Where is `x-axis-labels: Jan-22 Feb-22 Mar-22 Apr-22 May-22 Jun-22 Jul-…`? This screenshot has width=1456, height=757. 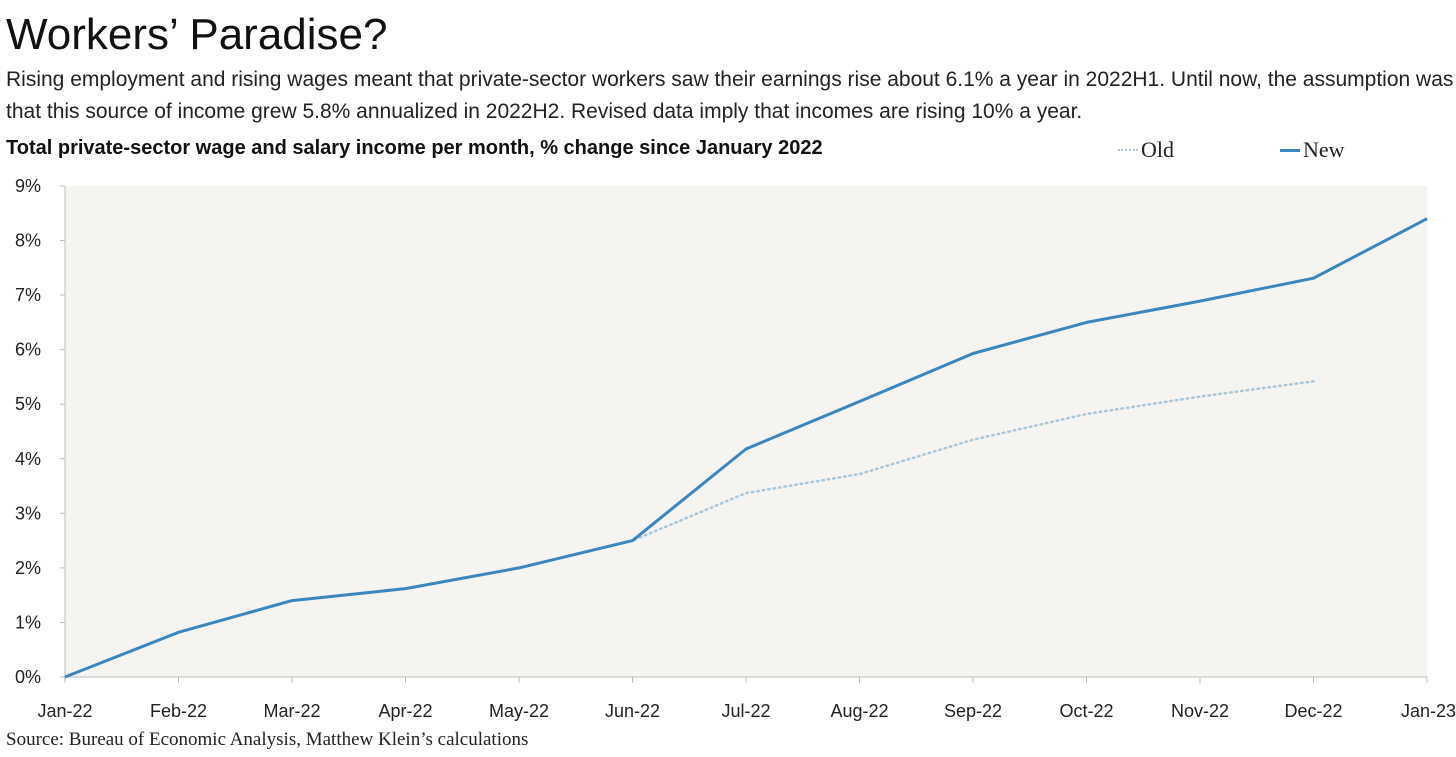 x-axis-labels: Jan-22 Feb-22 Mar-22 Apr-22 May-22 Jun-22 Jul-… is located at coordinates (746, 711).